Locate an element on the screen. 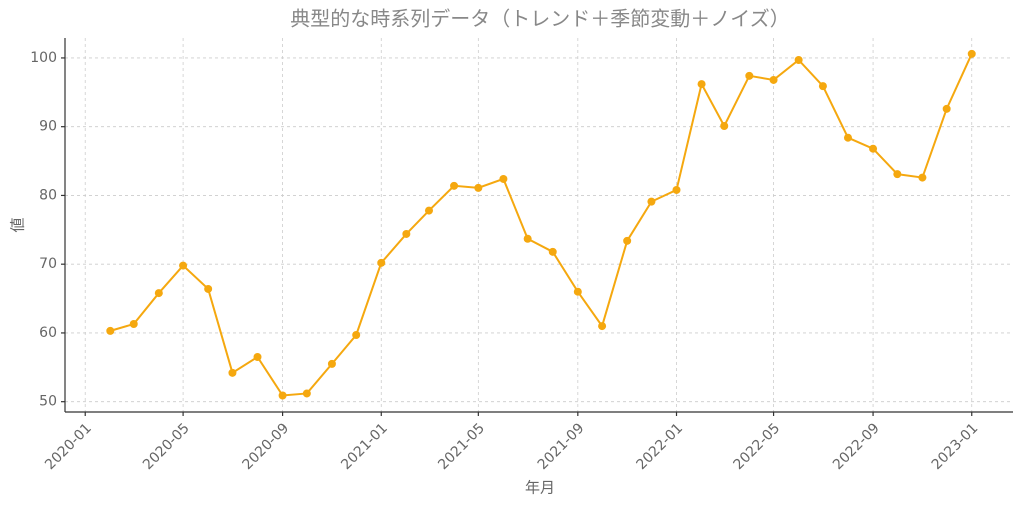 This screenshot has height=507, width=1024. x-tick-label: 2020-01 is located at coordinates (68, 446).